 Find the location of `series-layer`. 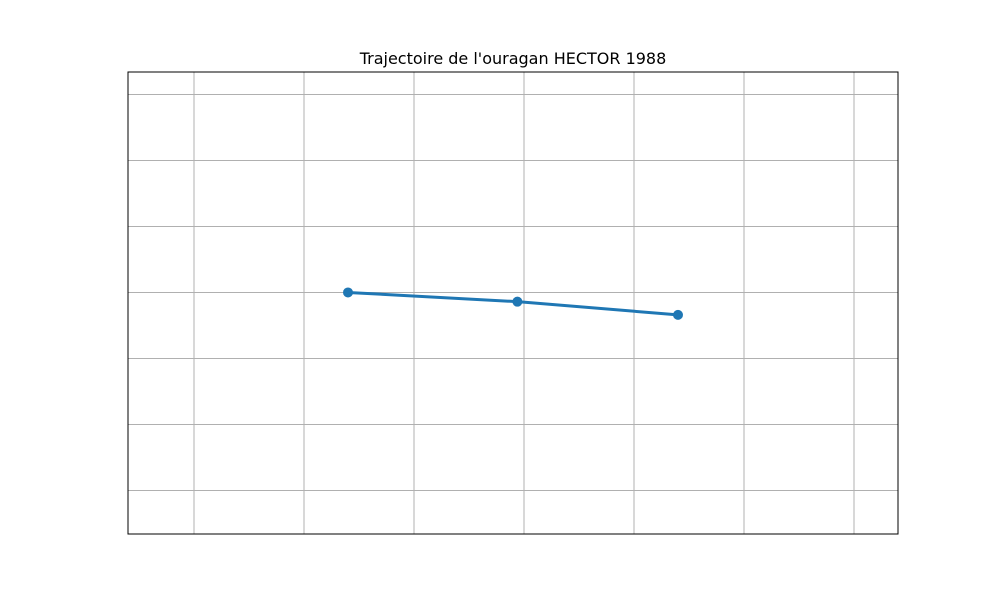

series-layer is located at coordinates (513, 303).